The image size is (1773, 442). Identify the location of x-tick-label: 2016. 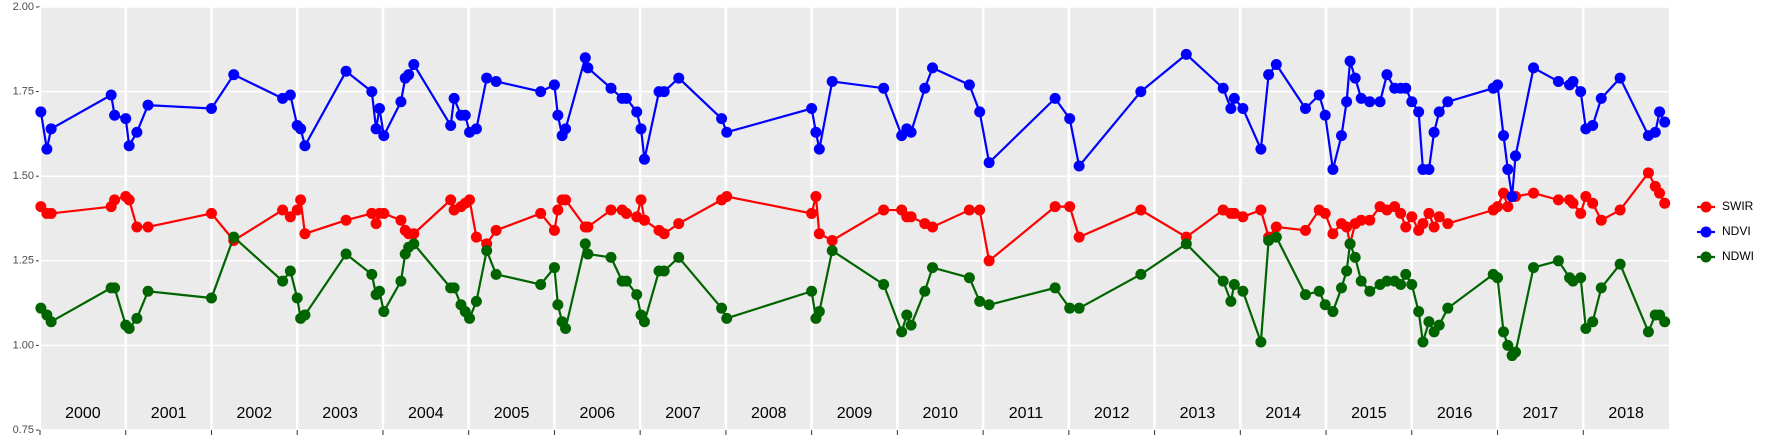
(1455, 413).